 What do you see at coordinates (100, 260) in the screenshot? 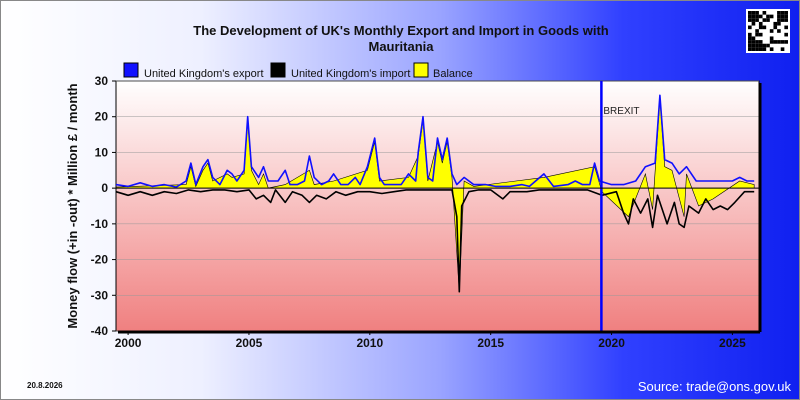
I see `y-tick-label-5: -20` at bounding box center [100, 260].